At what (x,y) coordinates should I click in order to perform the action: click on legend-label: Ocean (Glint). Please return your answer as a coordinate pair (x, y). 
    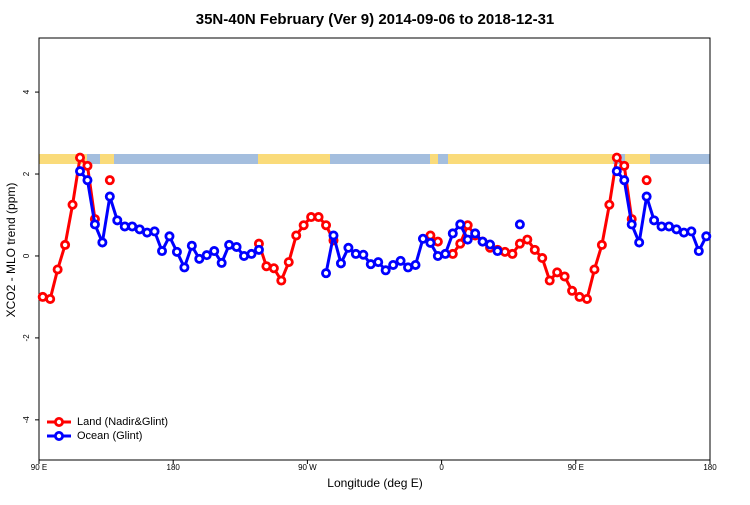
    Looking at the image, I should click on (109, 436).